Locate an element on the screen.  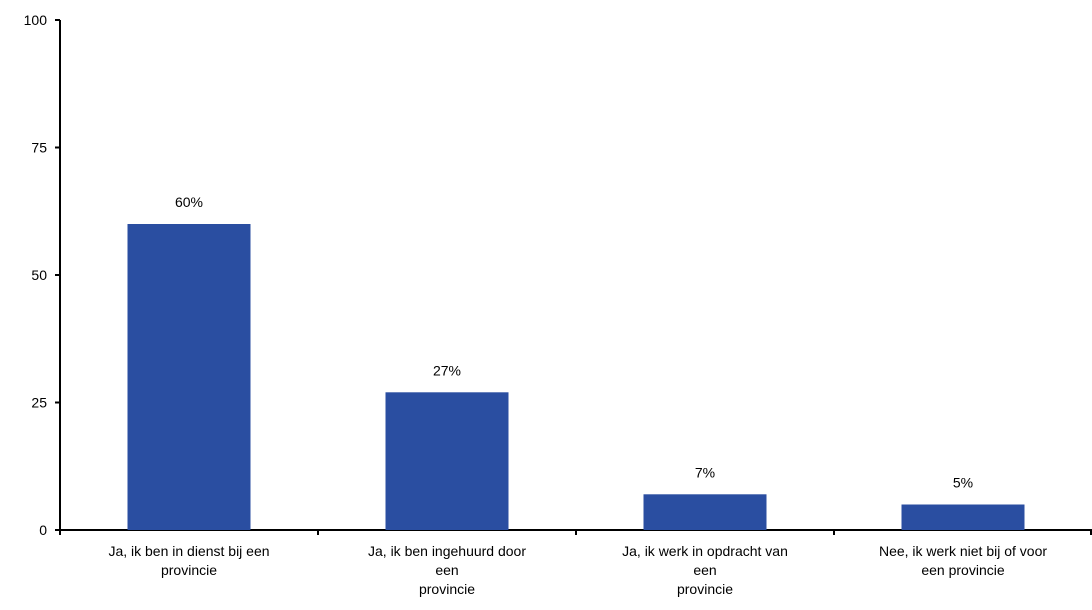
y-axis: 0 25 50 75 100 is located at coordinates (42, 275).